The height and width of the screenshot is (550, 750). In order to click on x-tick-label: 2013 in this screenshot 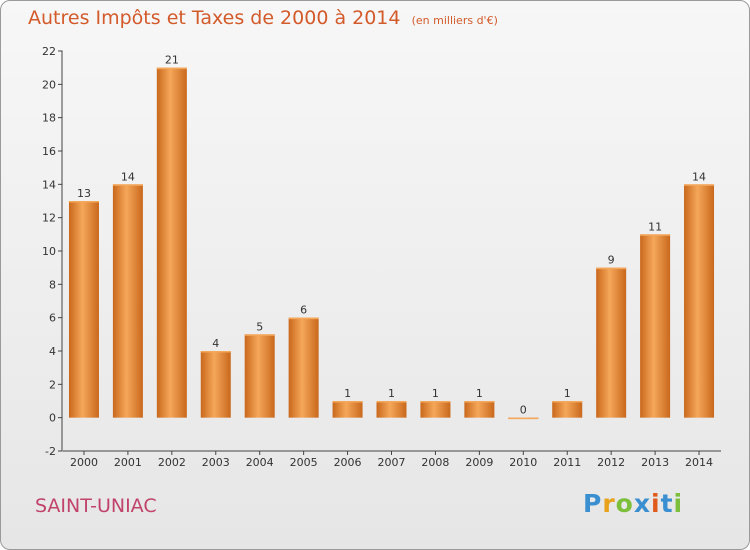, I will do `click(655, 462)`.